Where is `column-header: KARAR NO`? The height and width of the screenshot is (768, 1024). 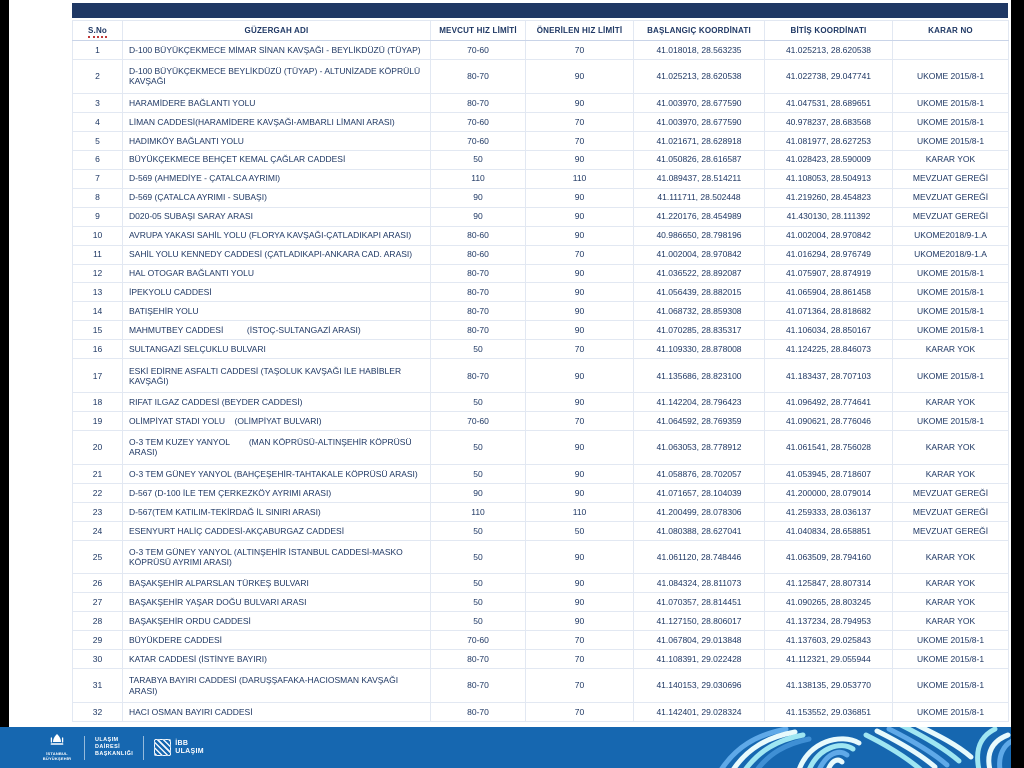 column-header: KARAR NO is located at coordinates (950, 30).